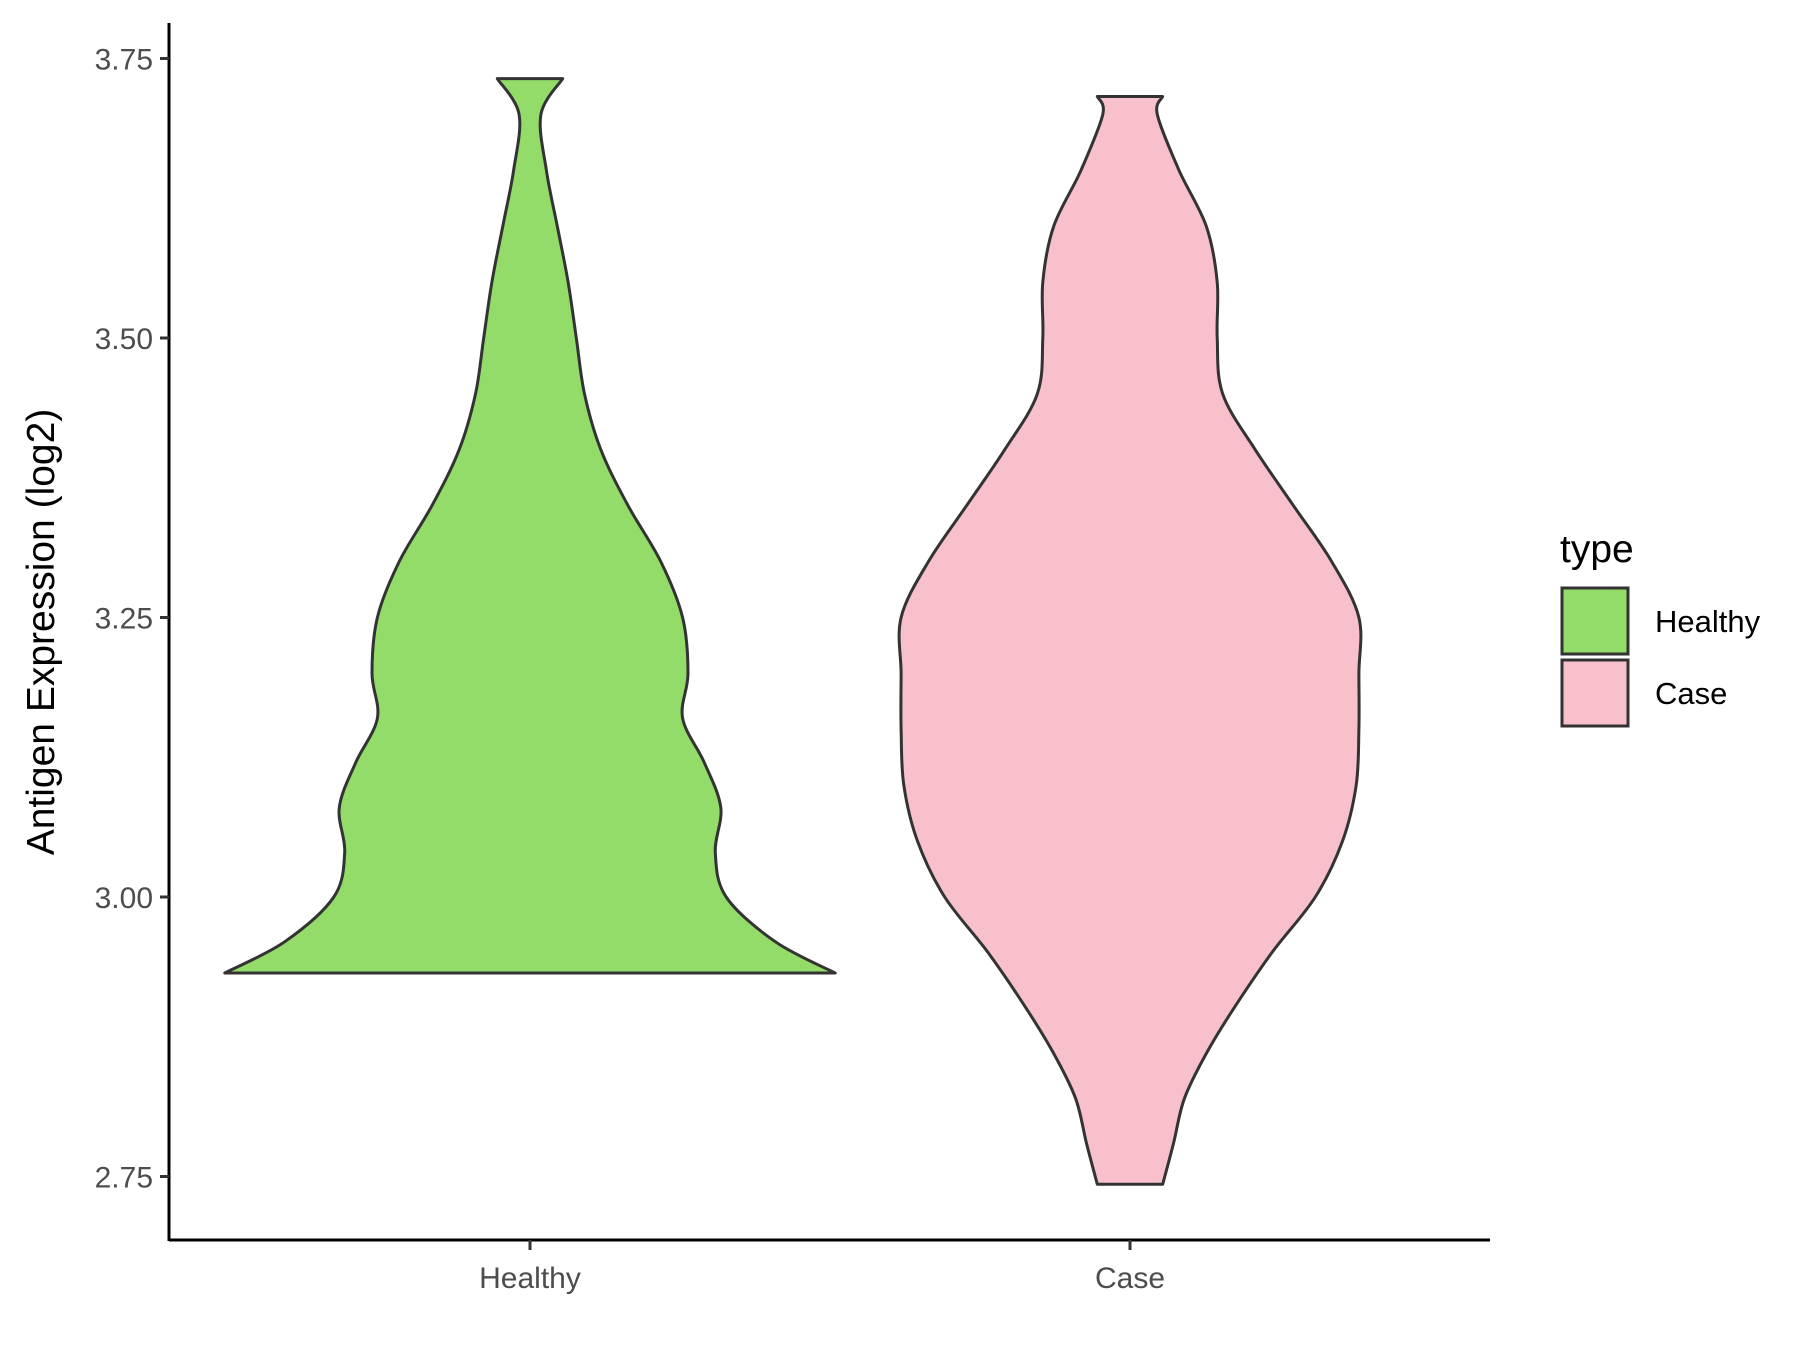  Describe the element at coordinates (1660, 657) in the screenshot. I see `legend-items: Healthy Case` at that location.